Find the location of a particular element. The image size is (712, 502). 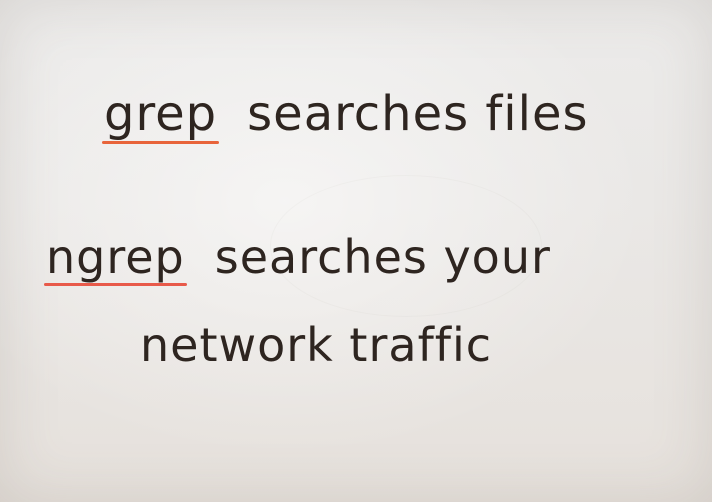

line-ngrep: ngrep searches your is located at coordinates (297, 258).